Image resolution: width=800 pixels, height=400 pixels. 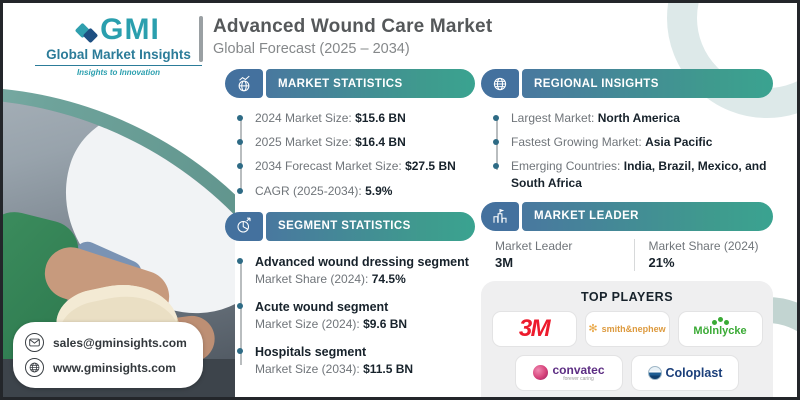 I want to click on top-players-box: TOP PLAYERS 3M ✻ smith&nephew Mölnlycke, so click(x=627, y=338).